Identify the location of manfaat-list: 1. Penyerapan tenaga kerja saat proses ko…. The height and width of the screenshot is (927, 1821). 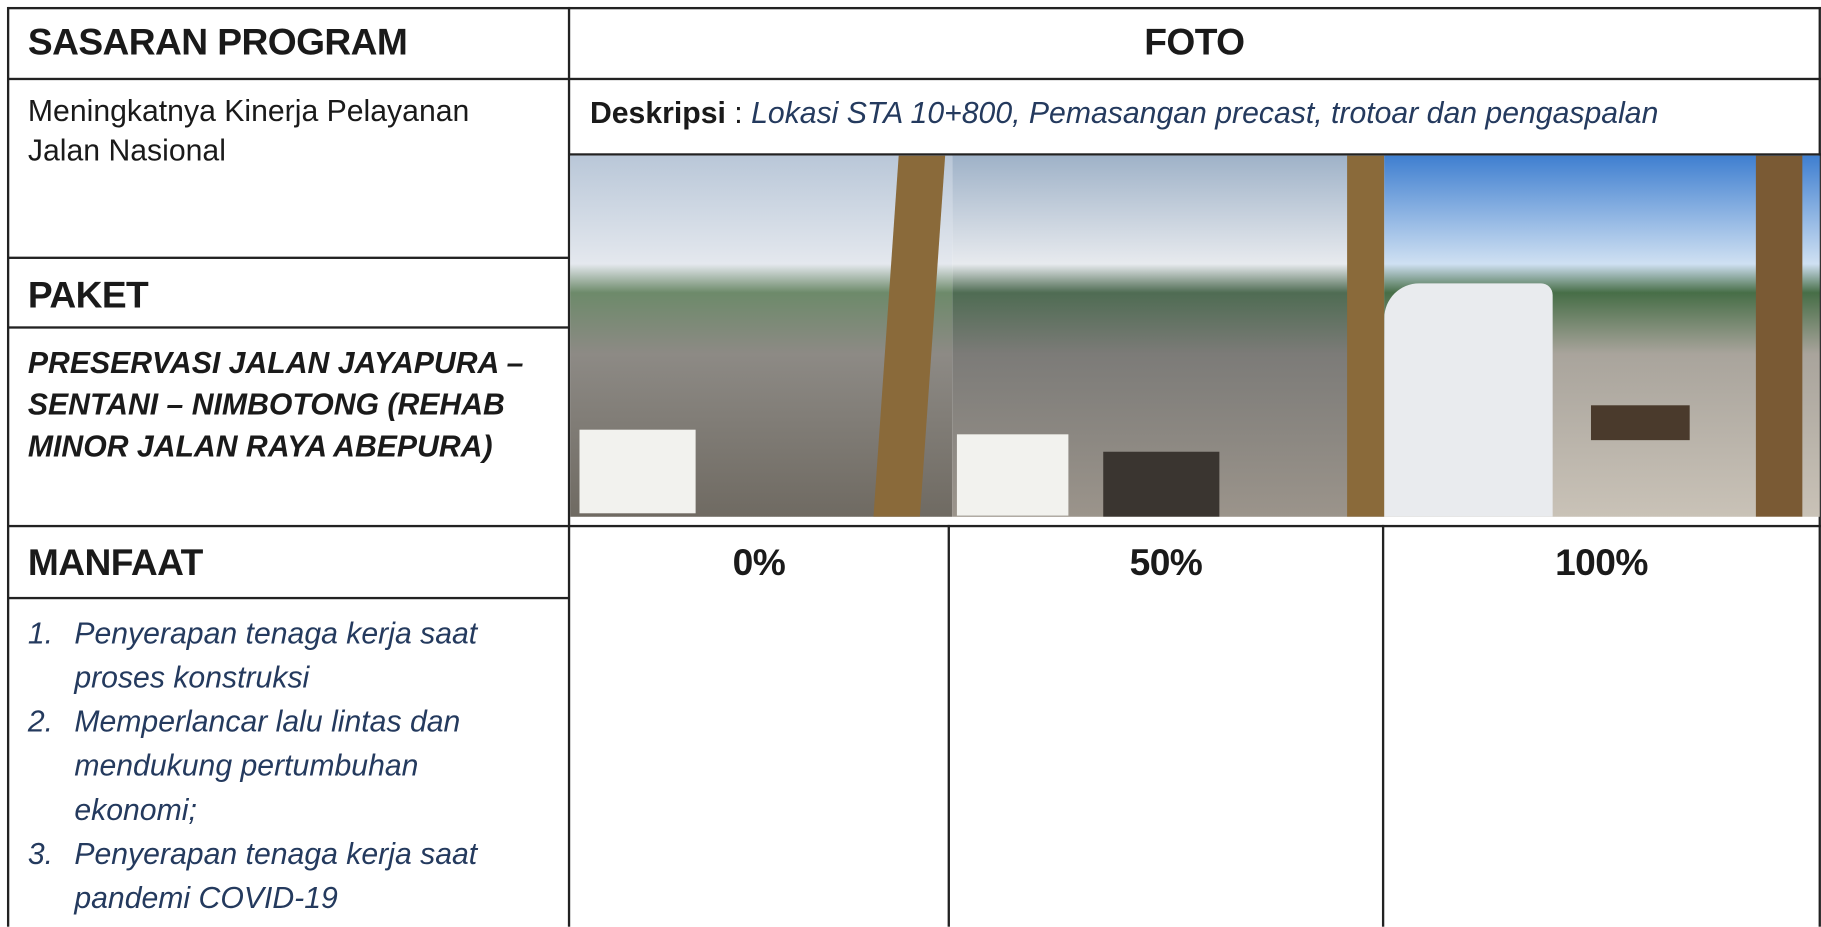
(272, 765).